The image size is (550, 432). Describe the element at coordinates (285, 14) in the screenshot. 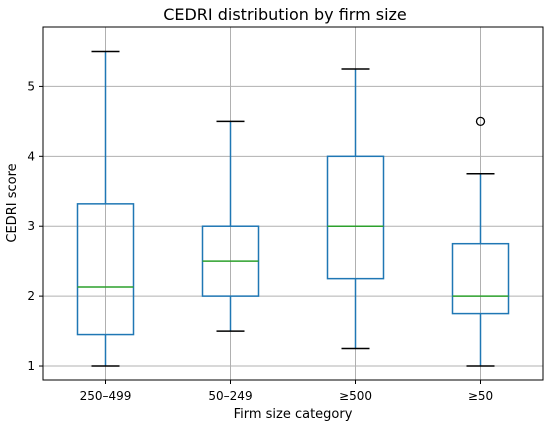

I see `chart-title: CEDRI distribution by firm size` at that location.